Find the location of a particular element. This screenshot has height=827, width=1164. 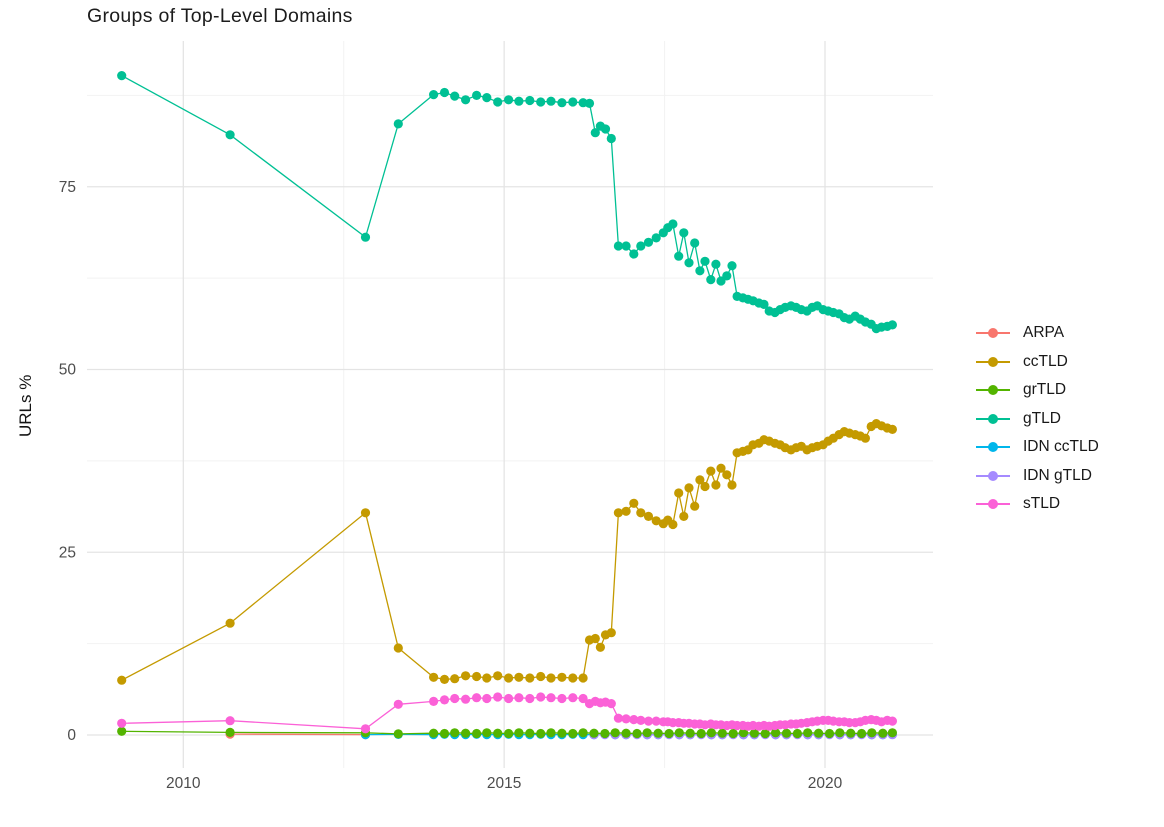

series-line-arpa is located at coordinates (298, 734).